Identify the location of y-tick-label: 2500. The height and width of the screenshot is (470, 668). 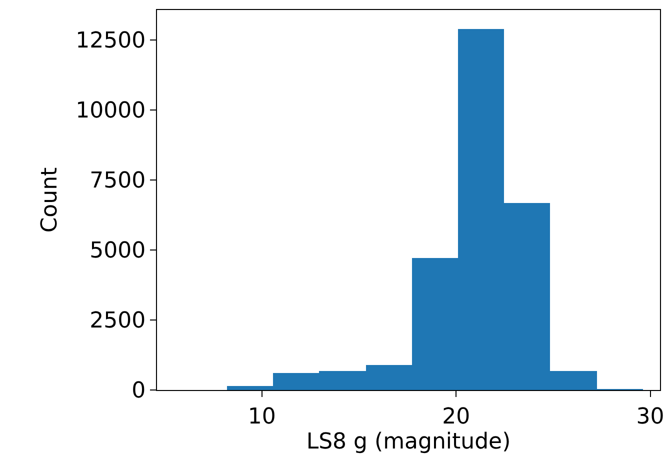
(118, 321).